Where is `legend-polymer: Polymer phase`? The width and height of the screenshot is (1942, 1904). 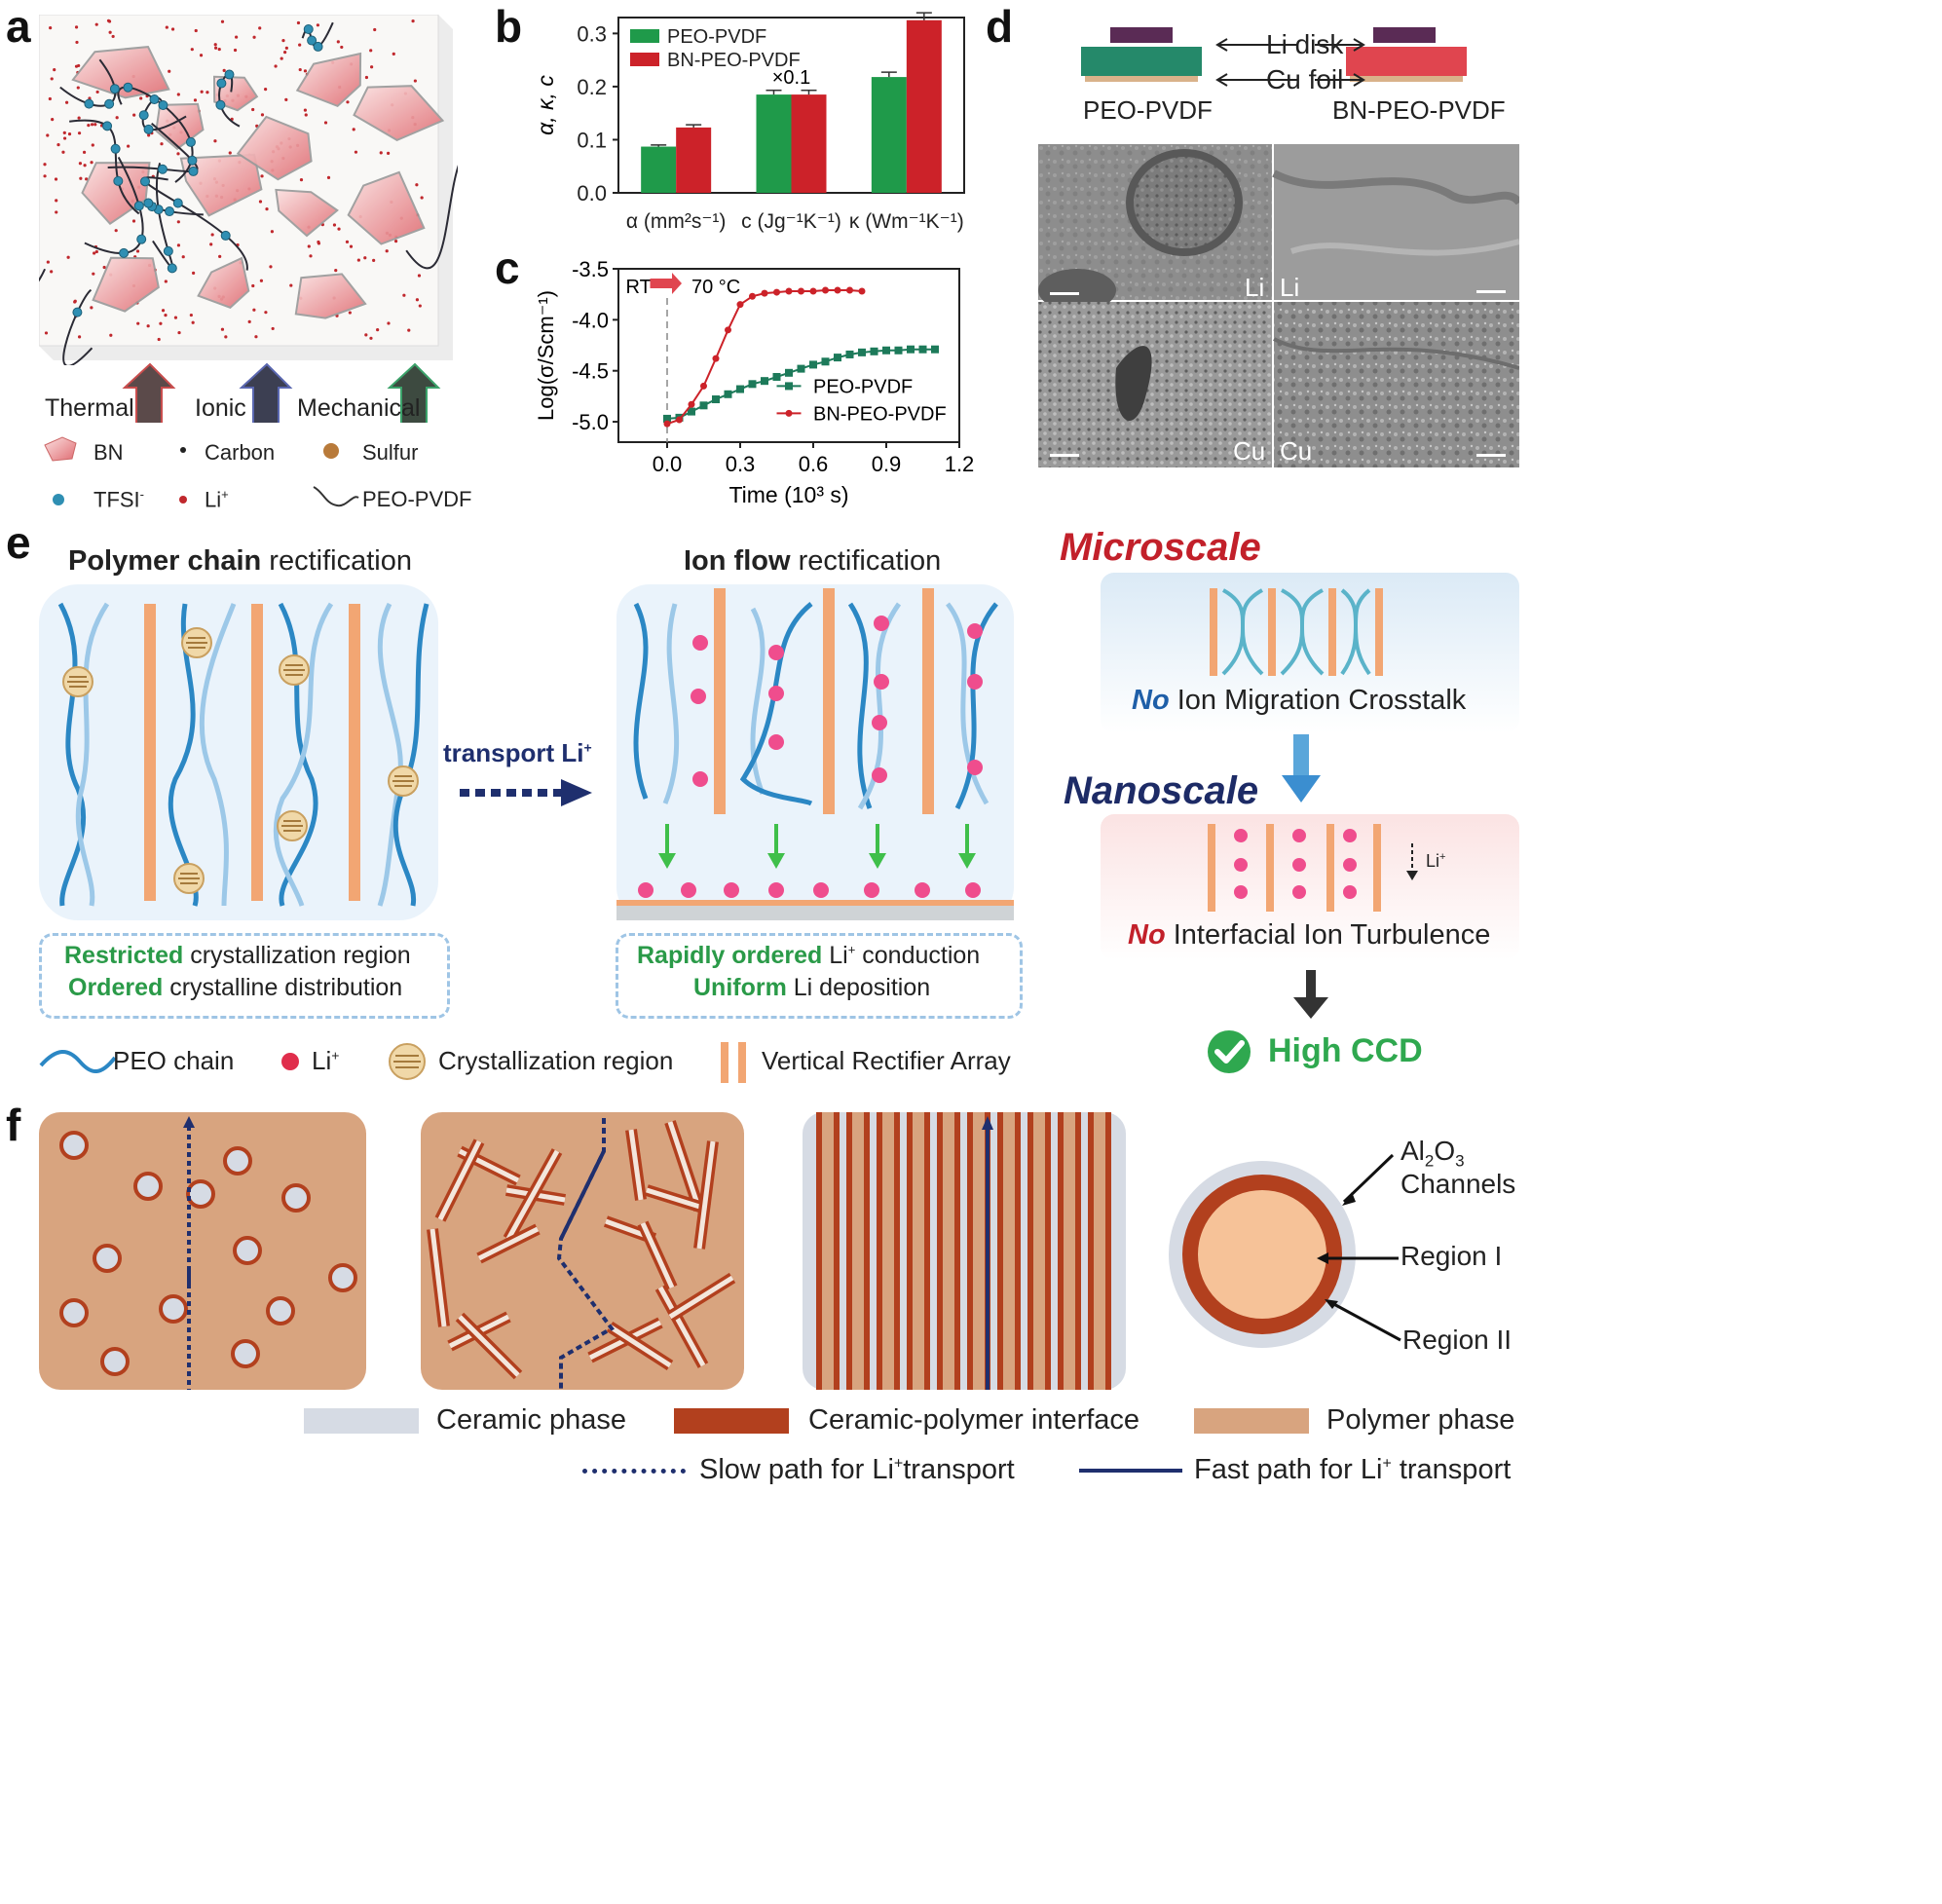 legend-polymer: Polymer phase is located at coordinates (1420, 1420).